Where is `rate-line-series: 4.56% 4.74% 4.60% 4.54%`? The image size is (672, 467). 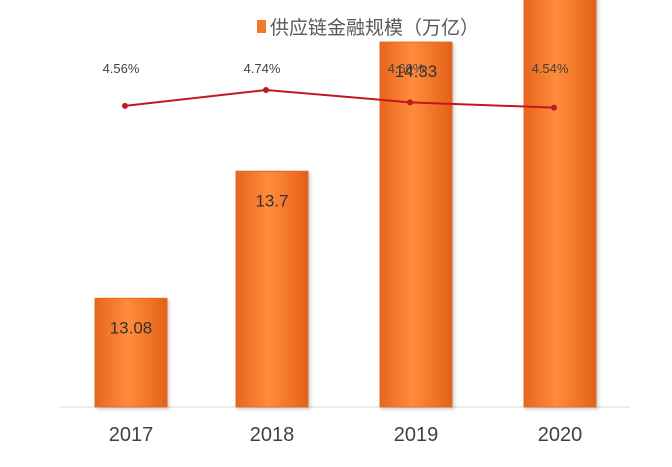
rate-line-series: 4.56% 4.74% 4.60% 4.54% is located at coordinates (336, 86).